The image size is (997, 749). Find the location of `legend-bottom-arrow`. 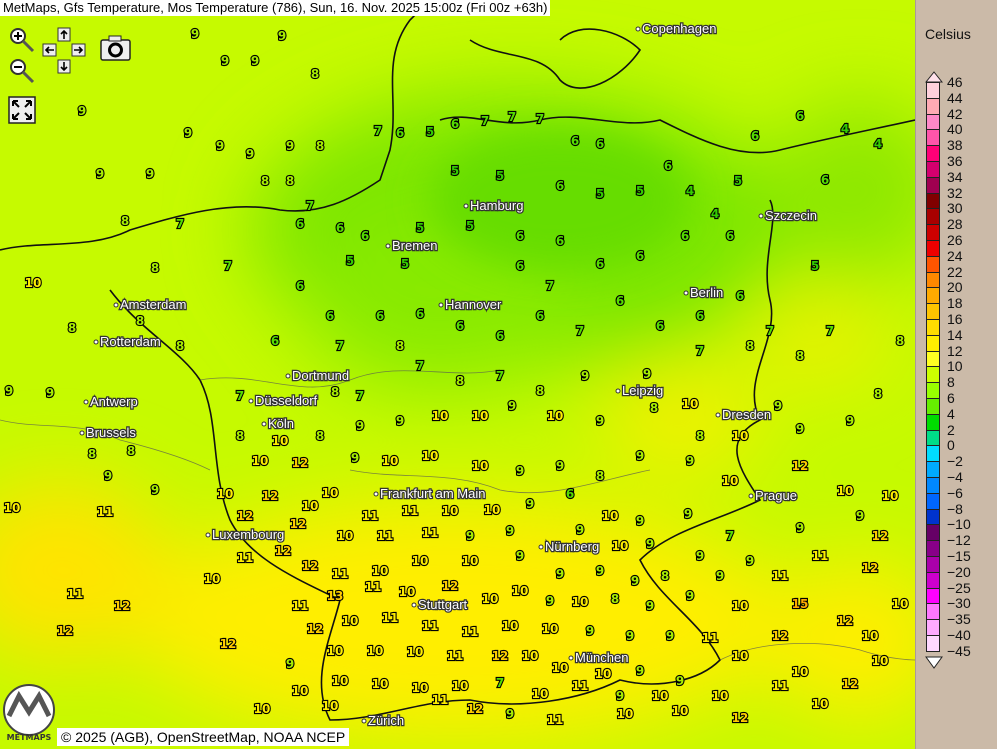

legend-bottom-arrow is located at coordinates (934, 662).